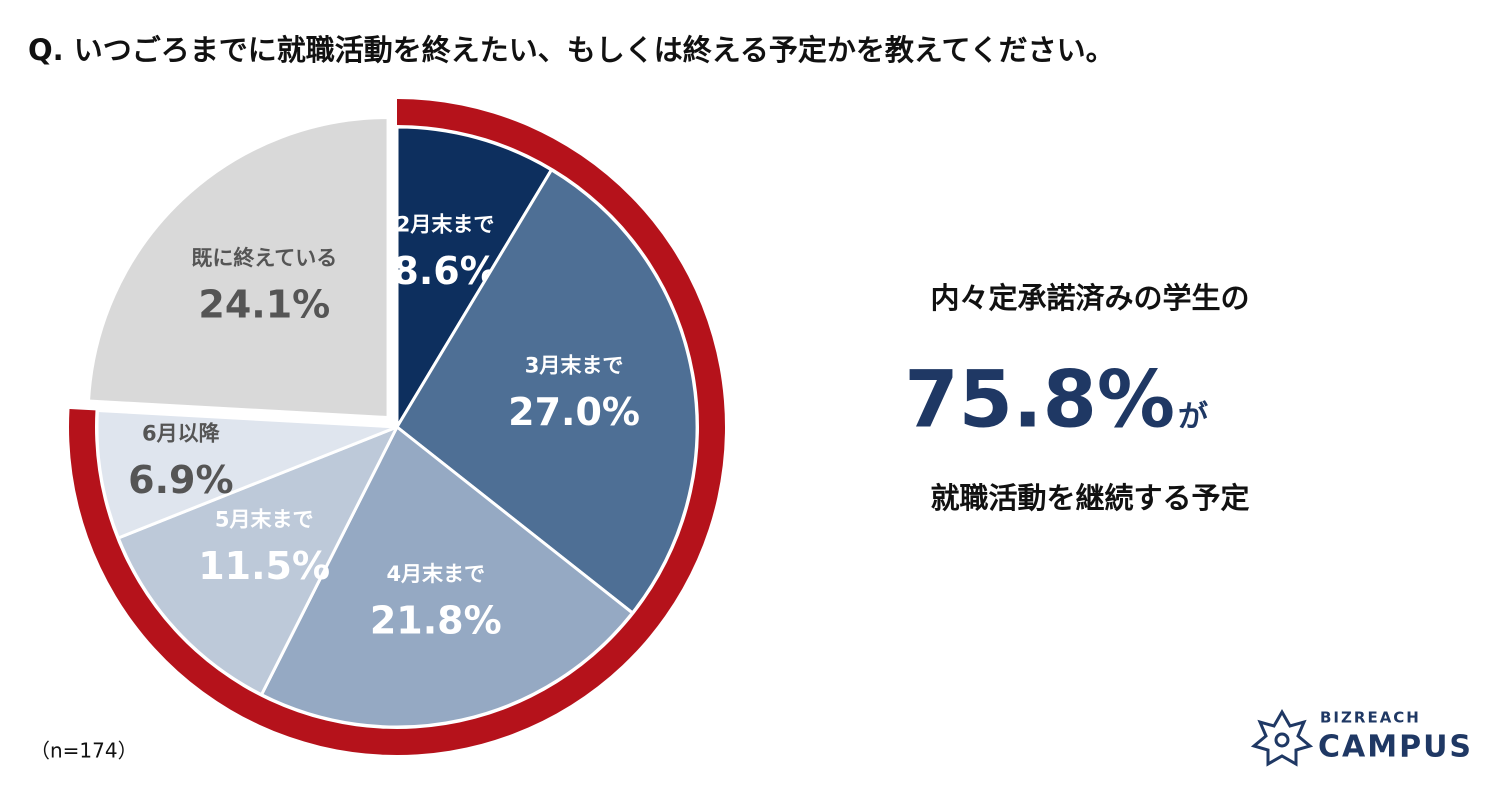  Describe the element at coordinates (1282, 737) in the screenshot. I see `logo-icon` at that location.